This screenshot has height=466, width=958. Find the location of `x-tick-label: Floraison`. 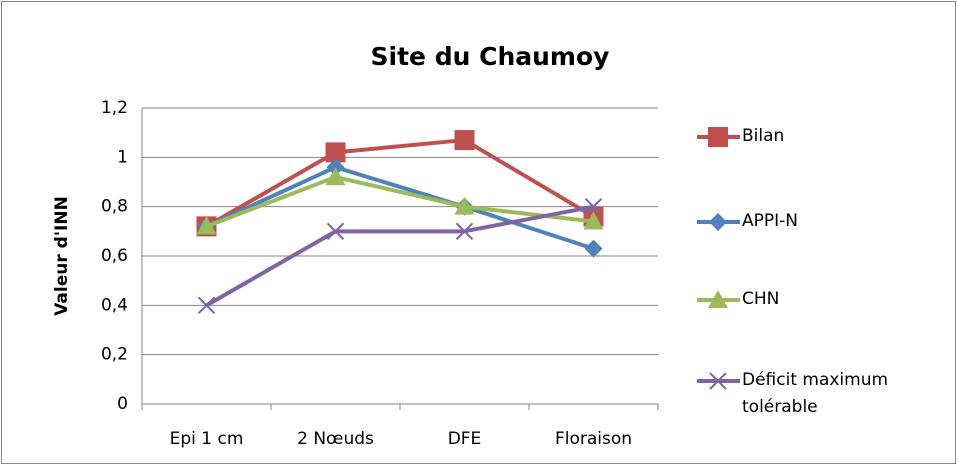

x-tick-label: Floraison is located at coordinates (593, 439).